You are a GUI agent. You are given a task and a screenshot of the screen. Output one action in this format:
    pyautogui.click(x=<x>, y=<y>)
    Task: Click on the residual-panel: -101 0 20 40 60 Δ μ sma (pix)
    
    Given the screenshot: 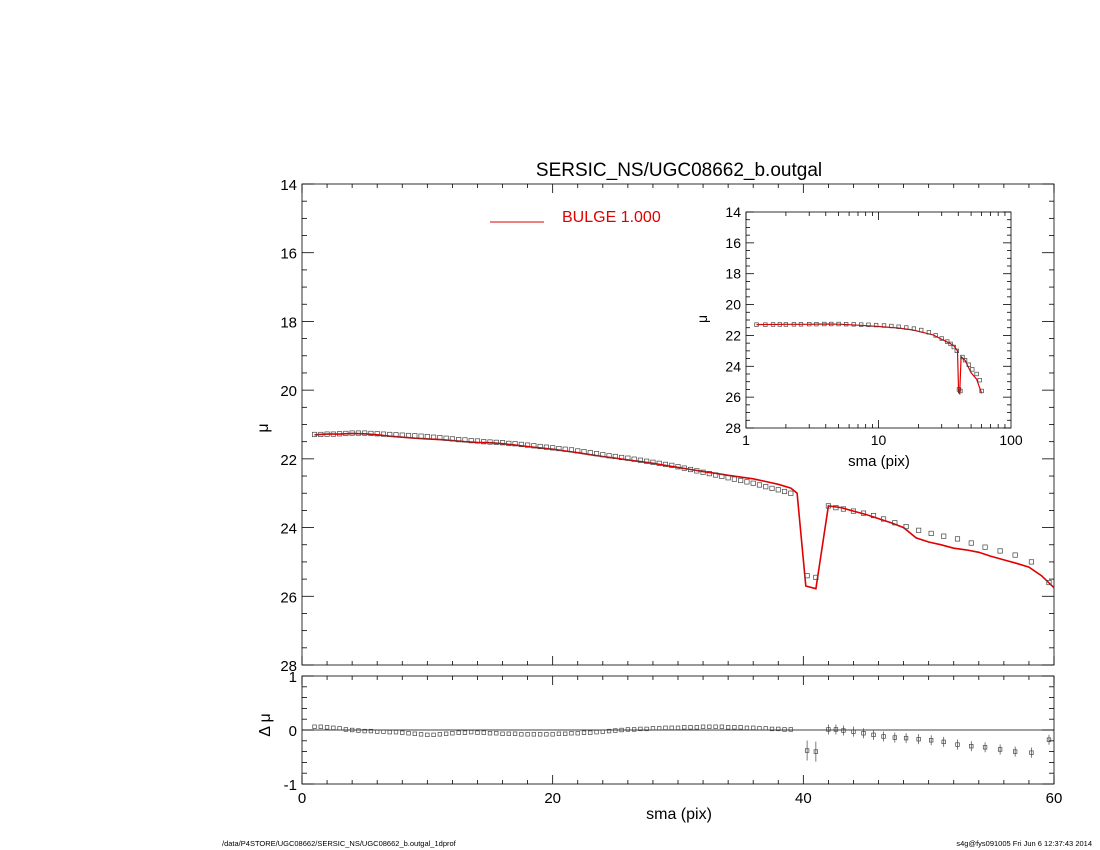 What is the action you would take?
    pyautogui.click(x=659, y=746)
    